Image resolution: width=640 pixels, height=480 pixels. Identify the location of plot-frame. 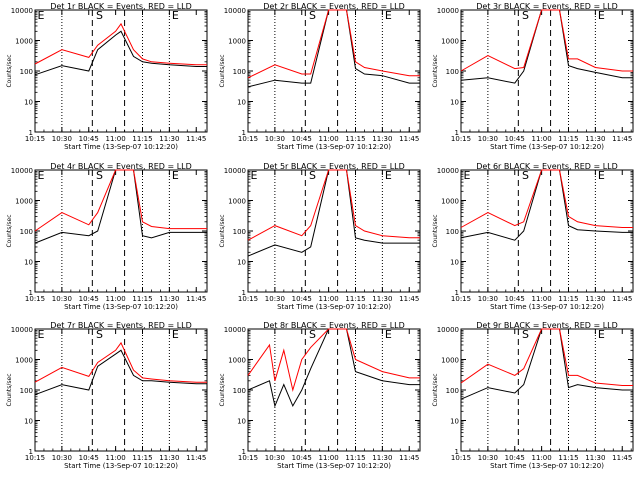
(121, 71).